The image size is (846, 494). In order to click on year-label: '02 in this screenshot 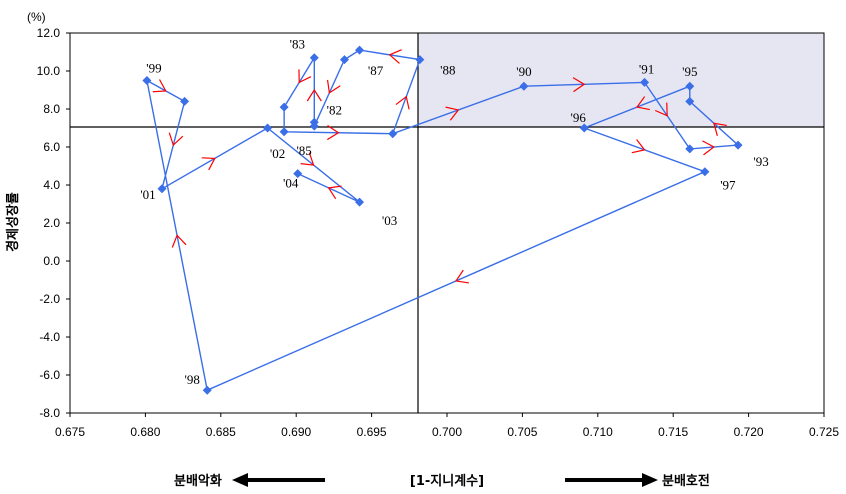, I will do `click(277, 153)`.